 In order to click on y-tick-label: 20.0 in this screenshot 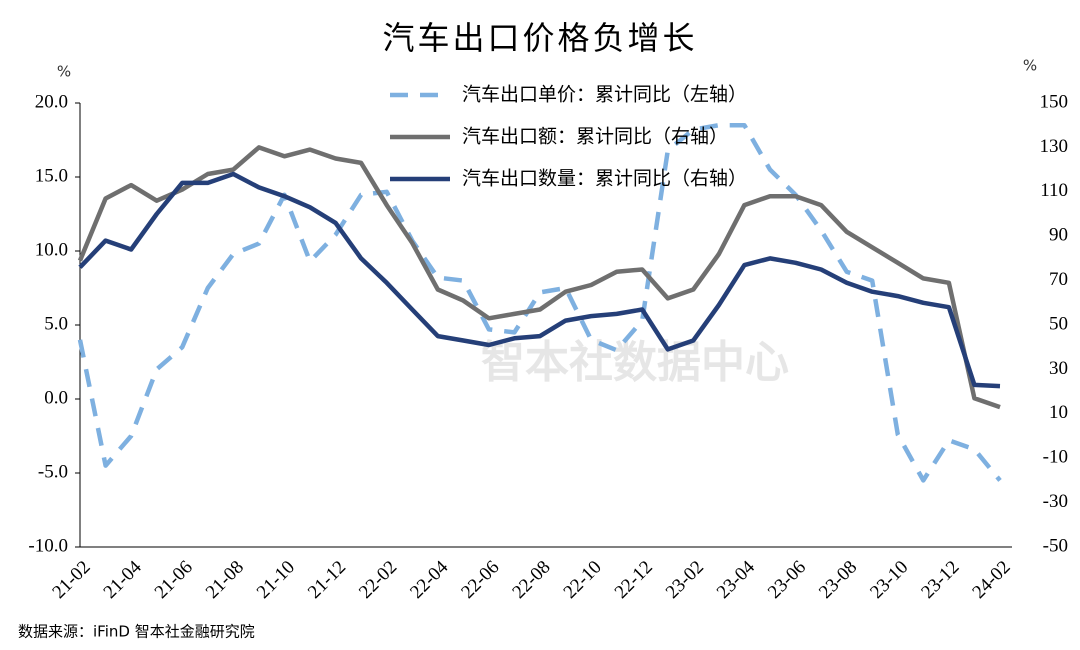, I will do `click(51, 101)`.